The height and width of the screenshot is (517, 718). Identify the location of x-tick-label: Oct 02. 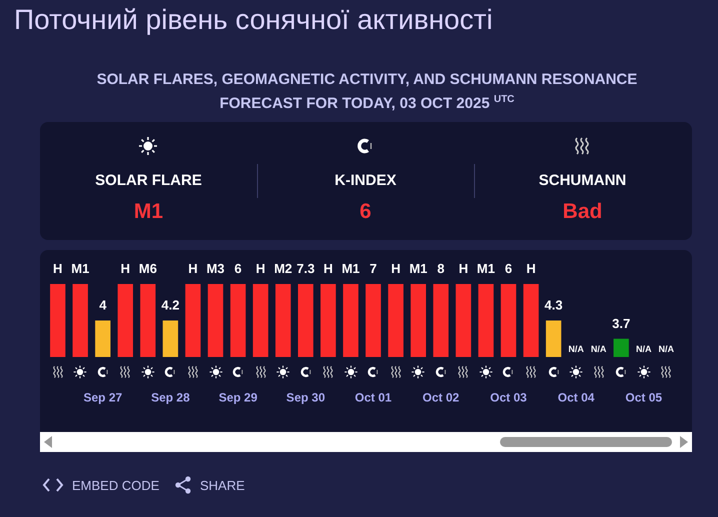
(441, 397).